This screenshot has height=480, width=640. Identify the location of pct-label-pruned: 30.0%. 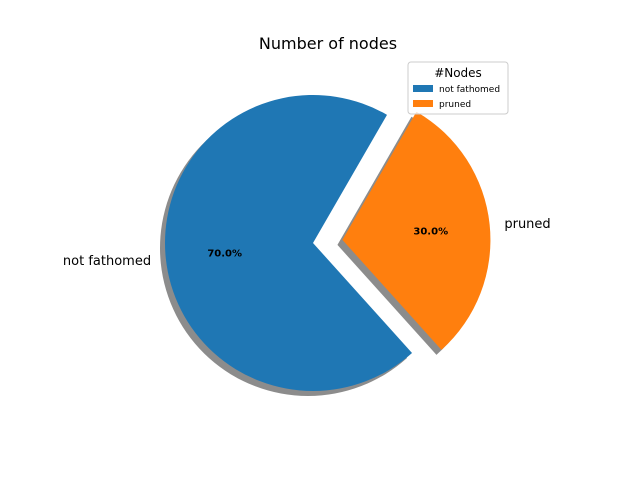
(430, 232).